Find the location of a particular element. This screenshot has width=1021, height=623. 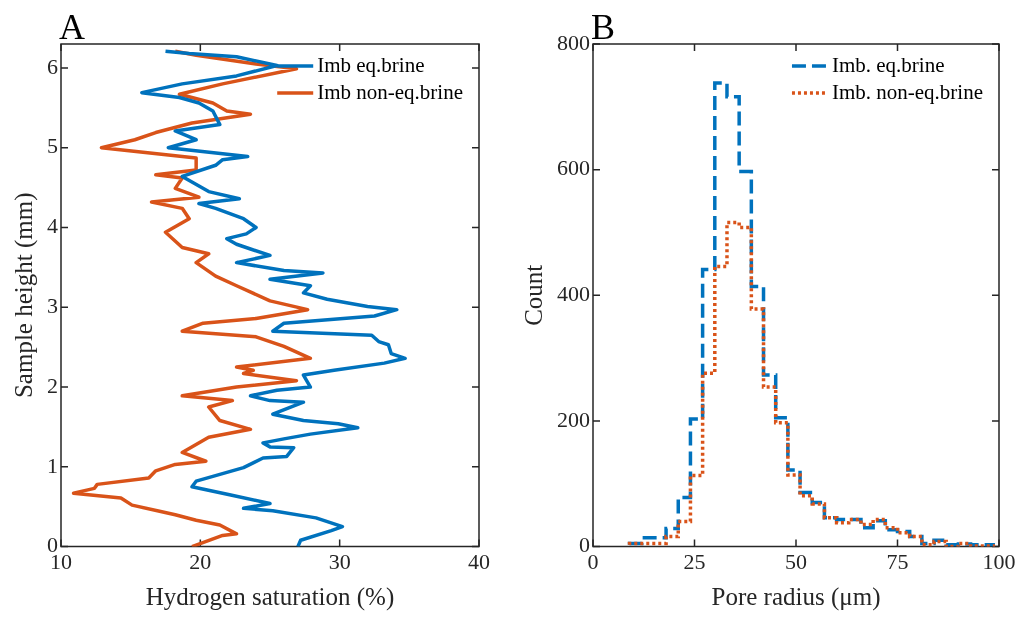

x-tick-label: 40 is located at coordinates (479, 561).